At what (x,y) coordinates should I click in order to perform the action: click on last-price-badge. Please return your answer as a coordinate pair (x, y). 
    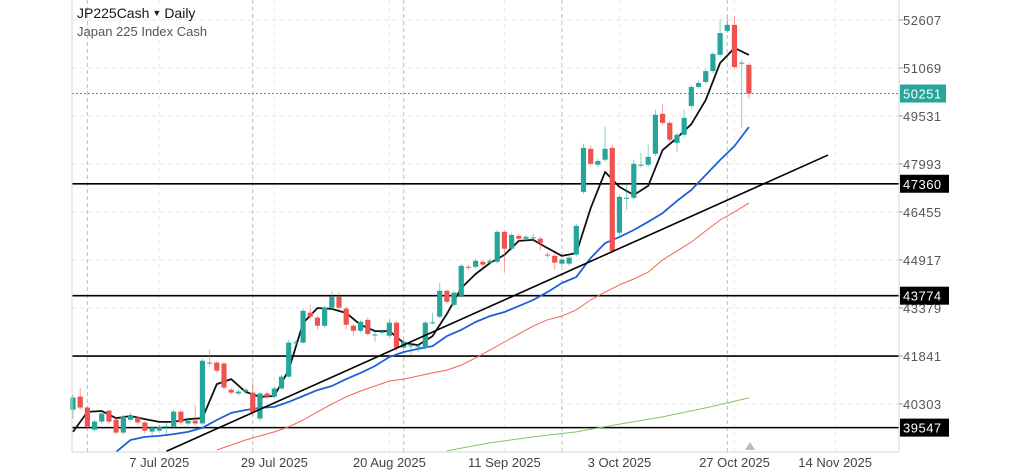
    Looking at the image, I should click on (923, 93).